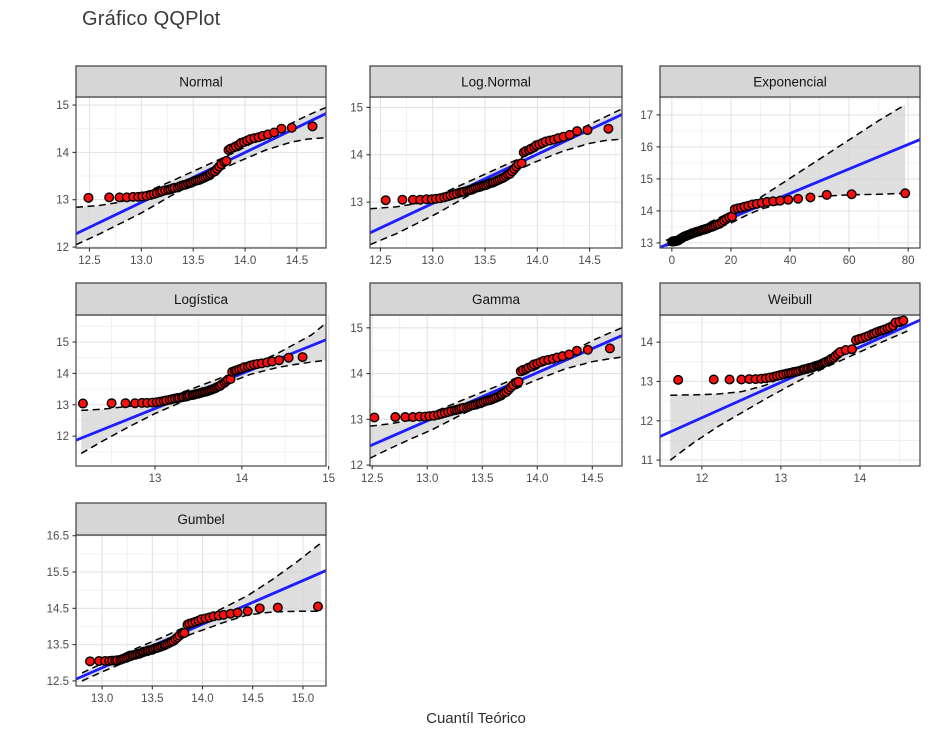  I want to click on axis-layer: 12 13 14 11 12 13 14, so click(753, 411).